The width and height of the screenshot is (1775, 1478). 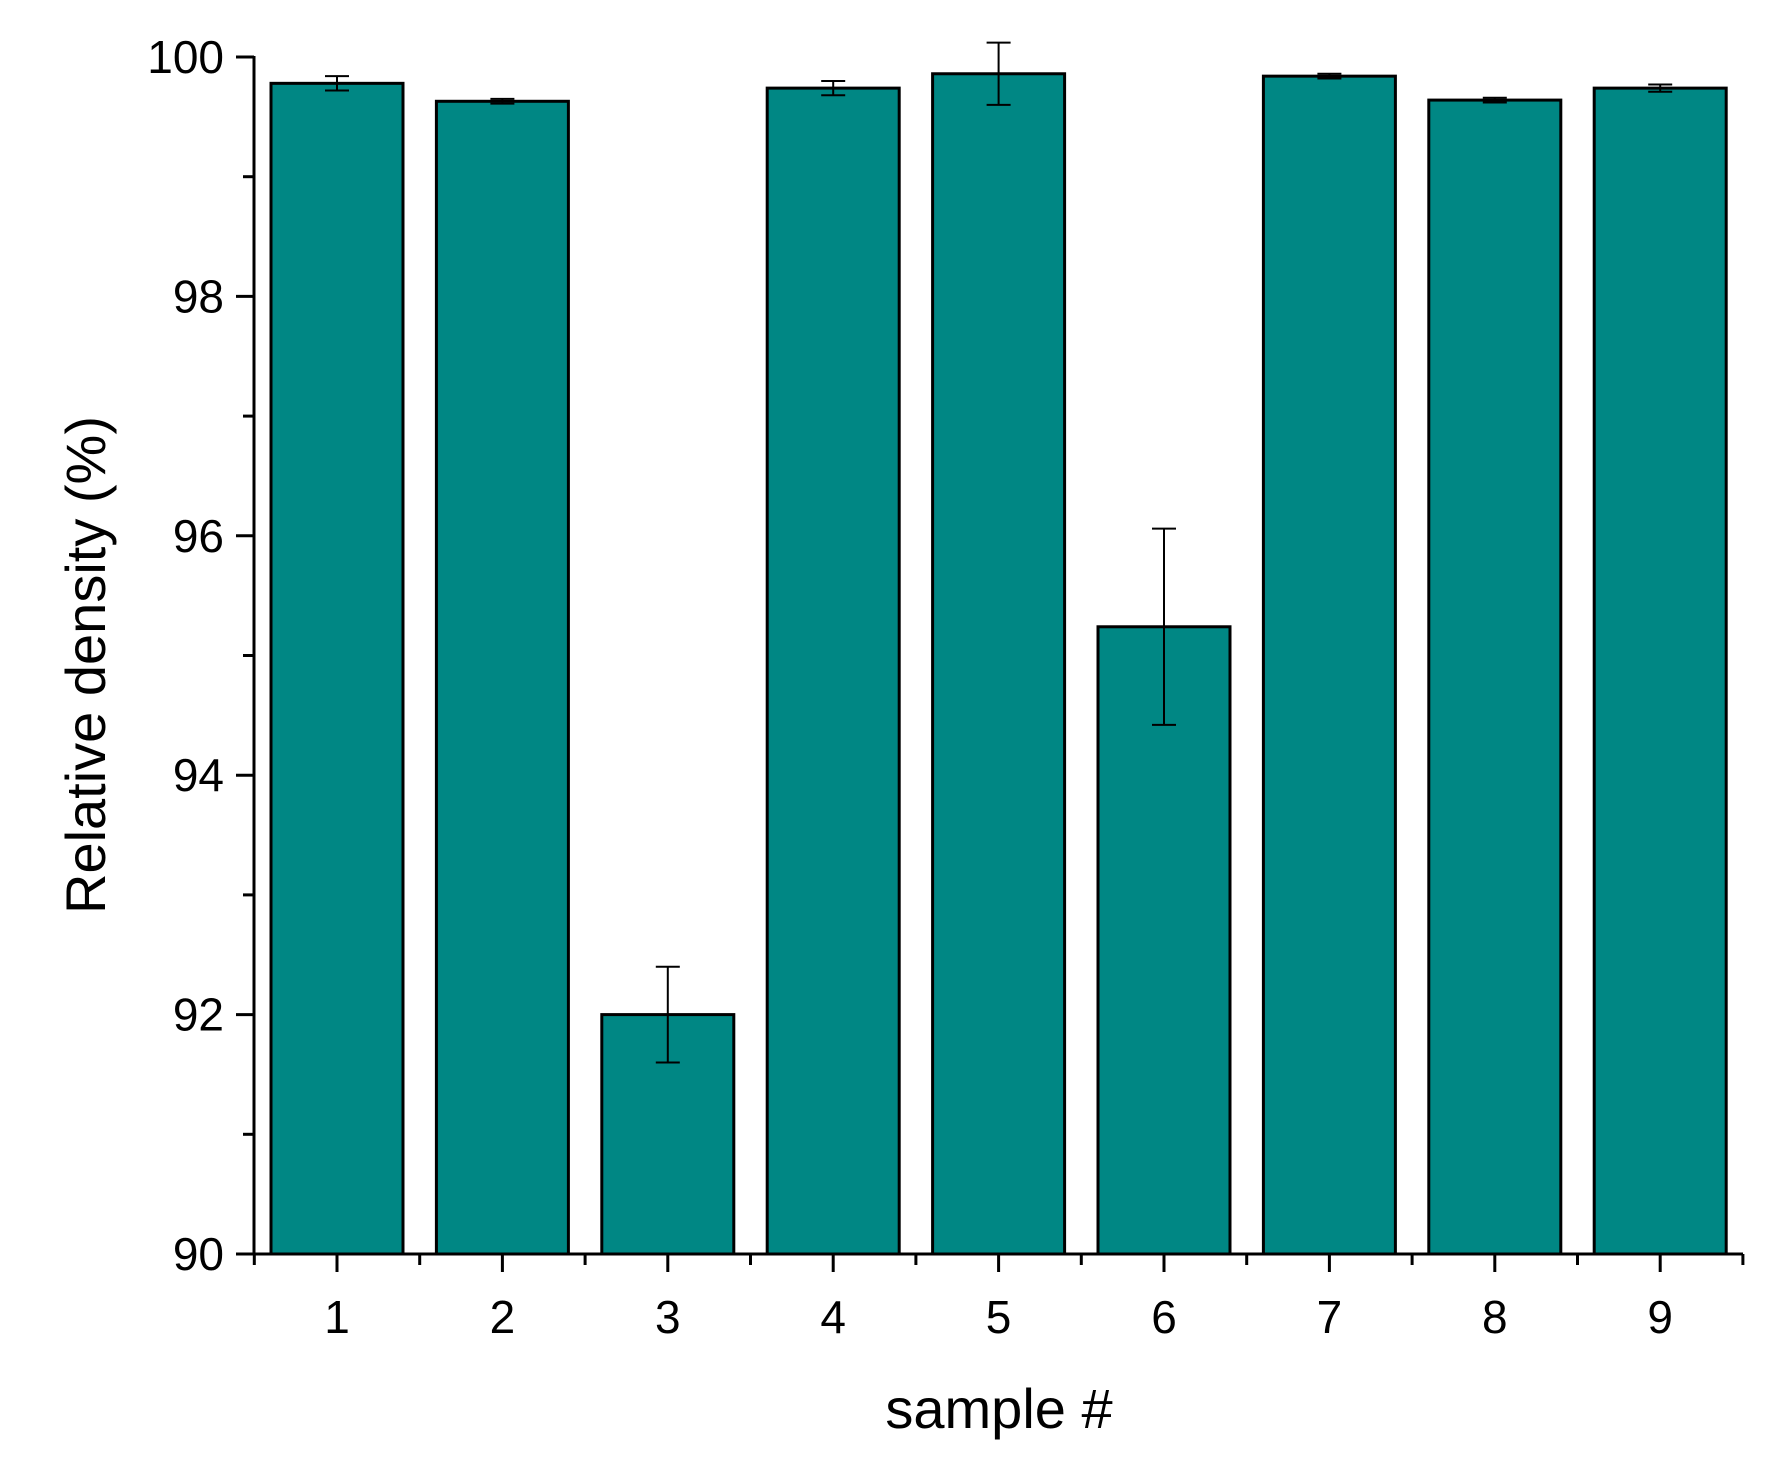 I want to click on y-tick-label-92: 92, so click(x=198, y=1015).